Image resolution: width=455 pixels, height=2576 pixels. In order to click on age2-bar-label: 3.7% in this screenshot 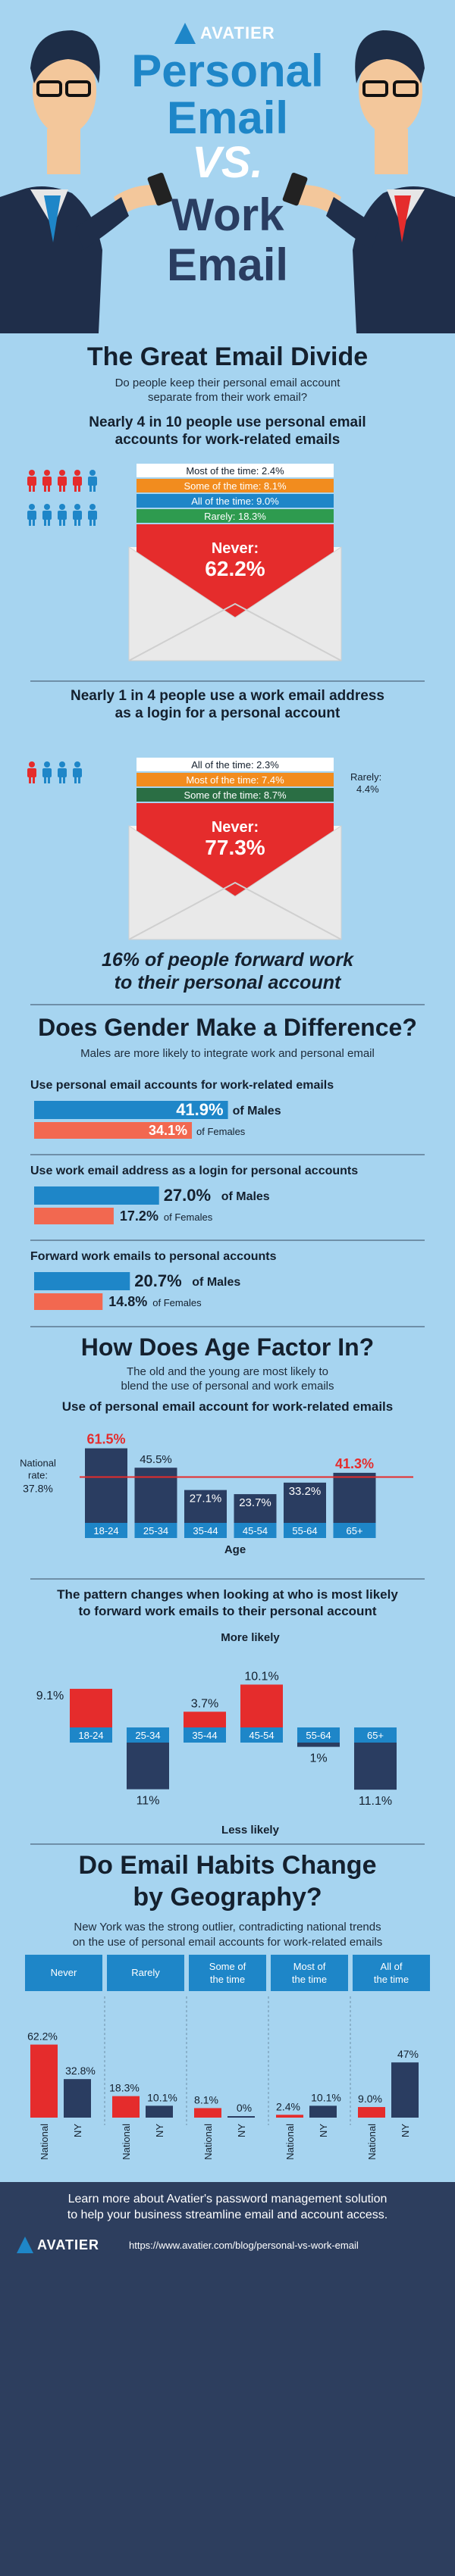, I will do `click(204, 1704)`.